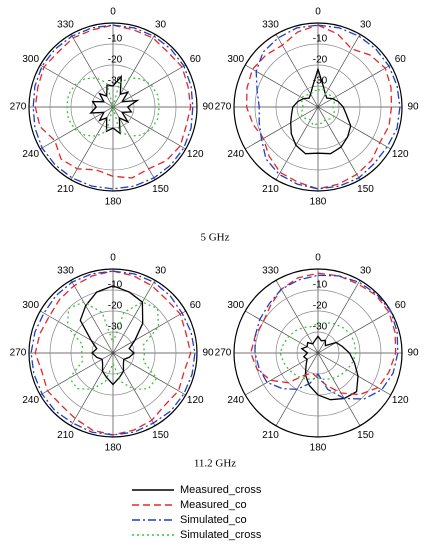  What do you see at coordinates (213, 505) in the screenshot?
I see `legend-label: Measured_co` at bounding box center [213, 505].